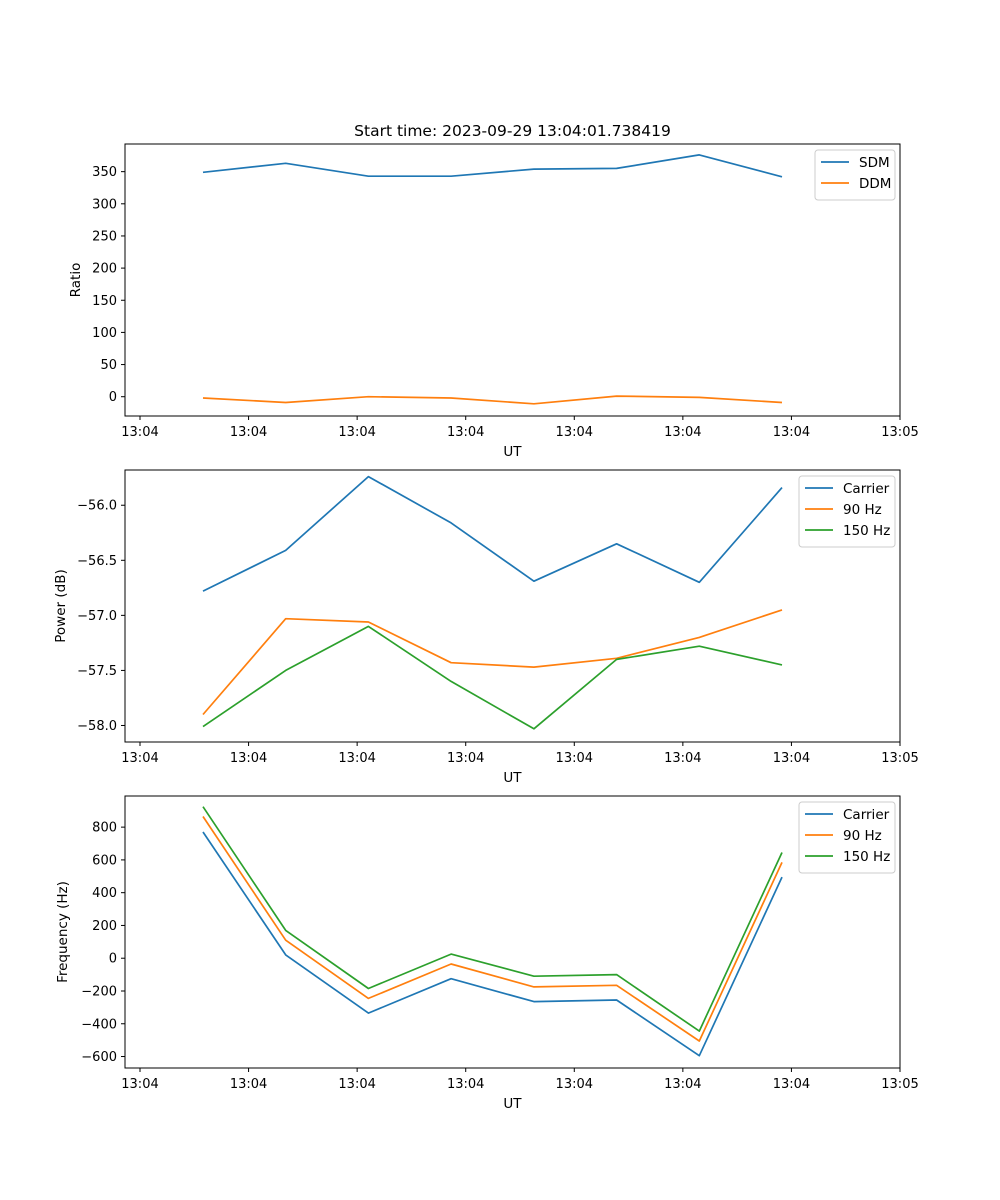  I want to click on y-tick-label: −57.0, so click(97, 616).